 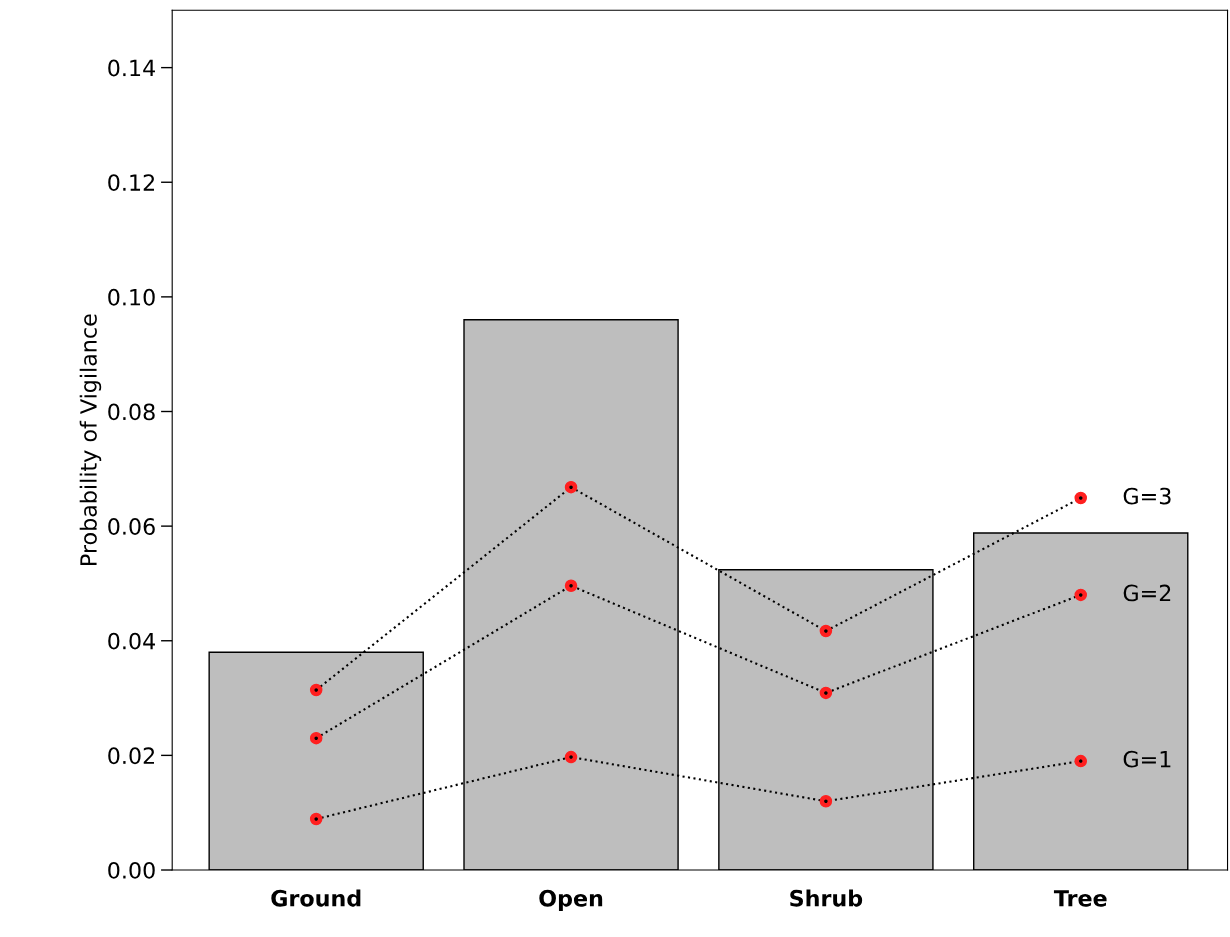 What do you see at coordinates (571, 900) in the screenshot?
I see `x-tick-label: Open` at bounding box center [571, 900].